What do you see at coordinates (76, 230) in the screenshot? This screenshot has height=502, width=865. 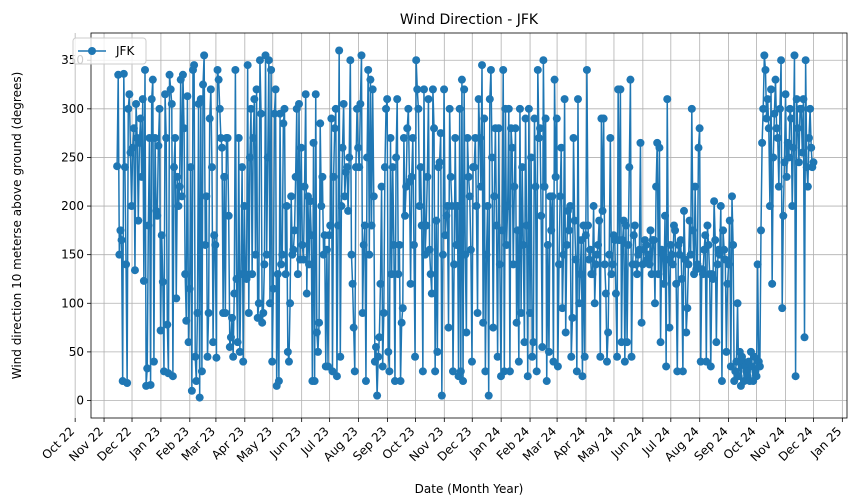 I see `y-axis: 050100150200250300350` at bounding box center [76, 230].